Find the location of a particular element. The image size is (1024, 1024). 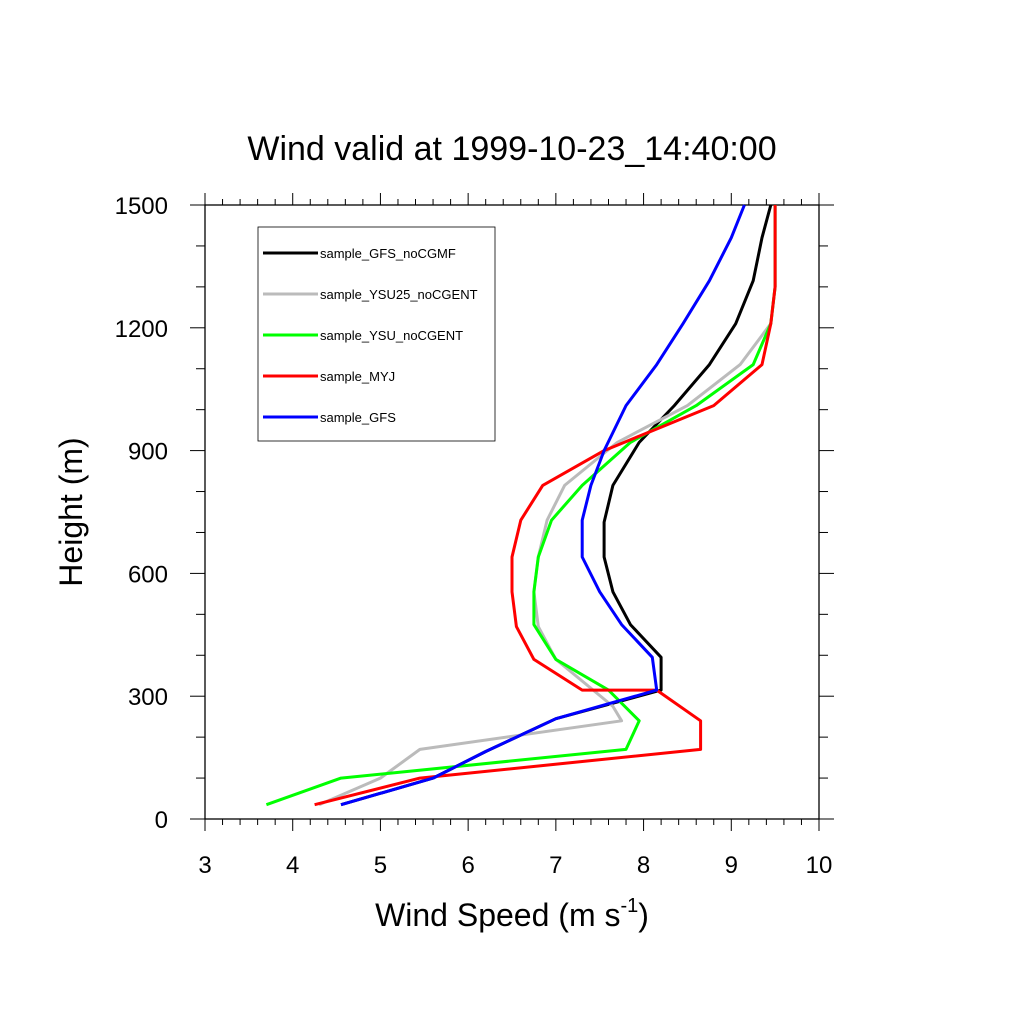

x-axis-title: Wind Speed (m s-1) is located at coordinates (512, 914).